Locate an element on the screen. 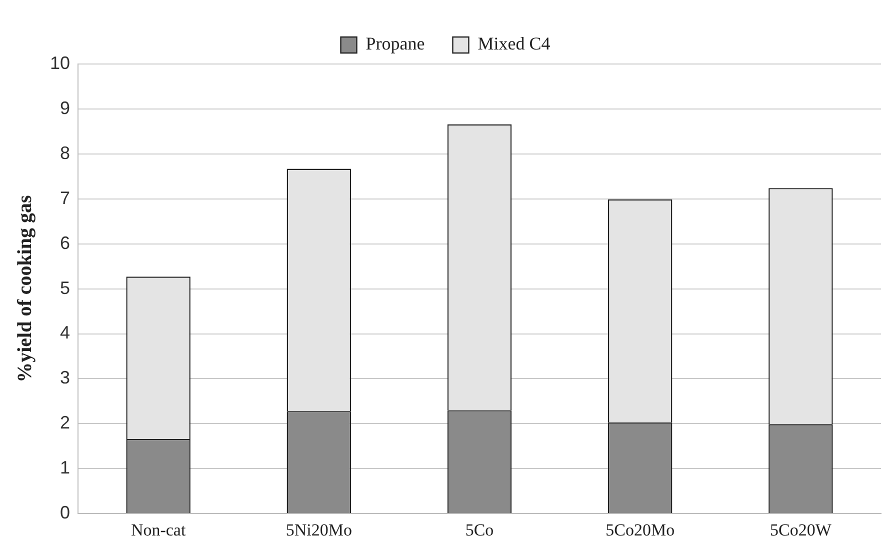  y-axis-title: %yield of cooking gas is located at coordinates (25, 288).